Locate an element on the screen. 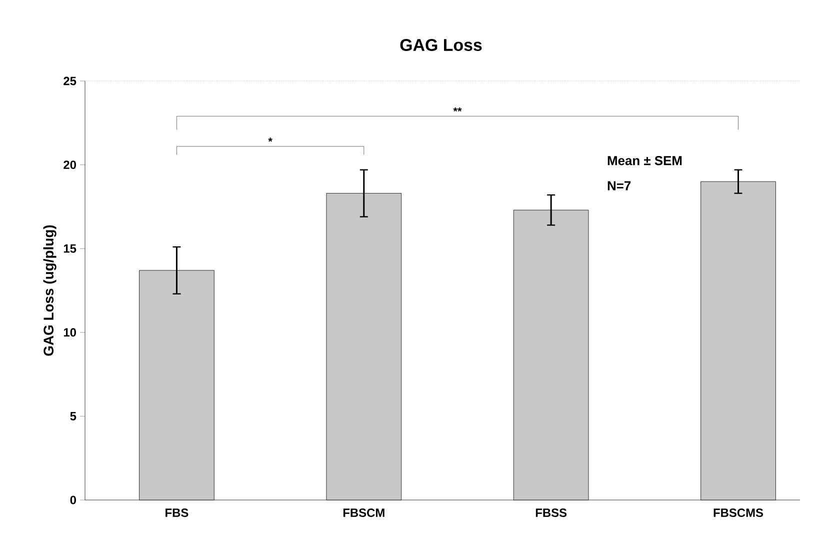 Image resolution: width=821 pixels, height=539 pixels. x-tick-label: FBS is located at coordinates (177, 512).